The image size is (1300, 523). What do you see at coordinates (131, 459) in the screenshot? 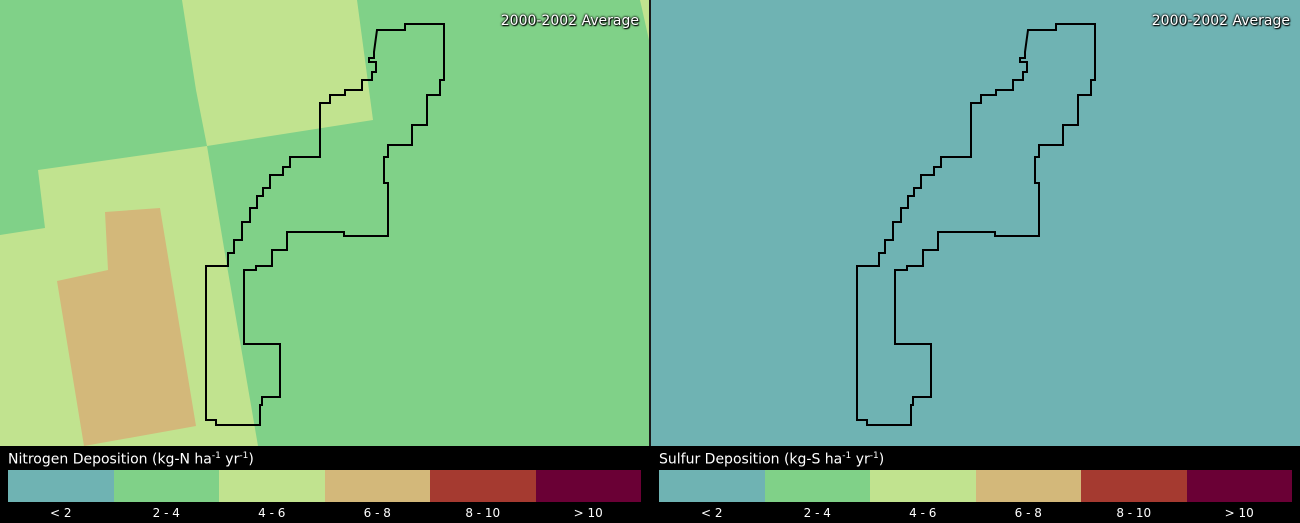
I see `legend-title: Nitrogen Deposition (kg-N ha-1 yr-1)` at bounding box center [131, 459].